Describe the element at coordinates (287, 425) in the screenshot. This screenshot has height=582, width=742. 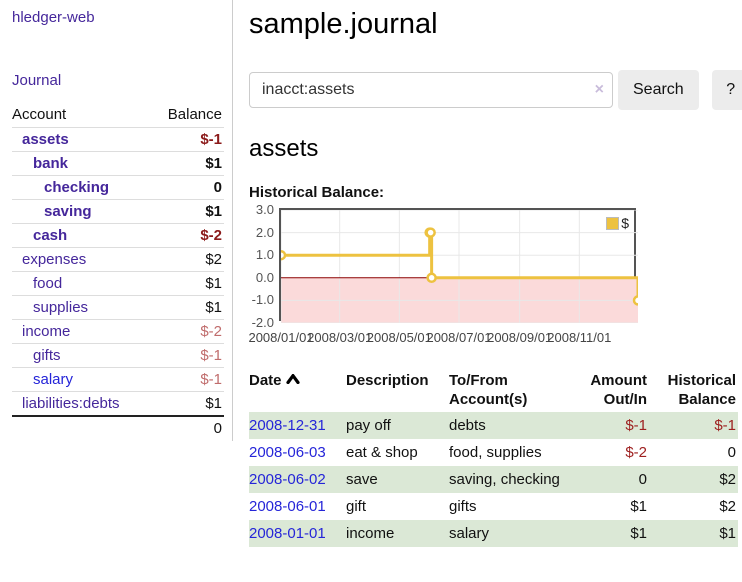
I see `transaction-date-link: 2008-12-31` at that location.